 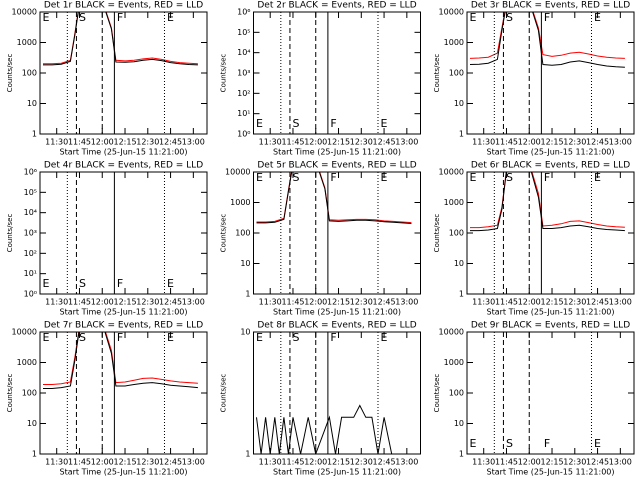 What do you see at coordinates (336, 326) in the screenshot?
I see `chart-title: Det 8r BLACK = Events, RED = LLD` at bounding box center [336, 326].